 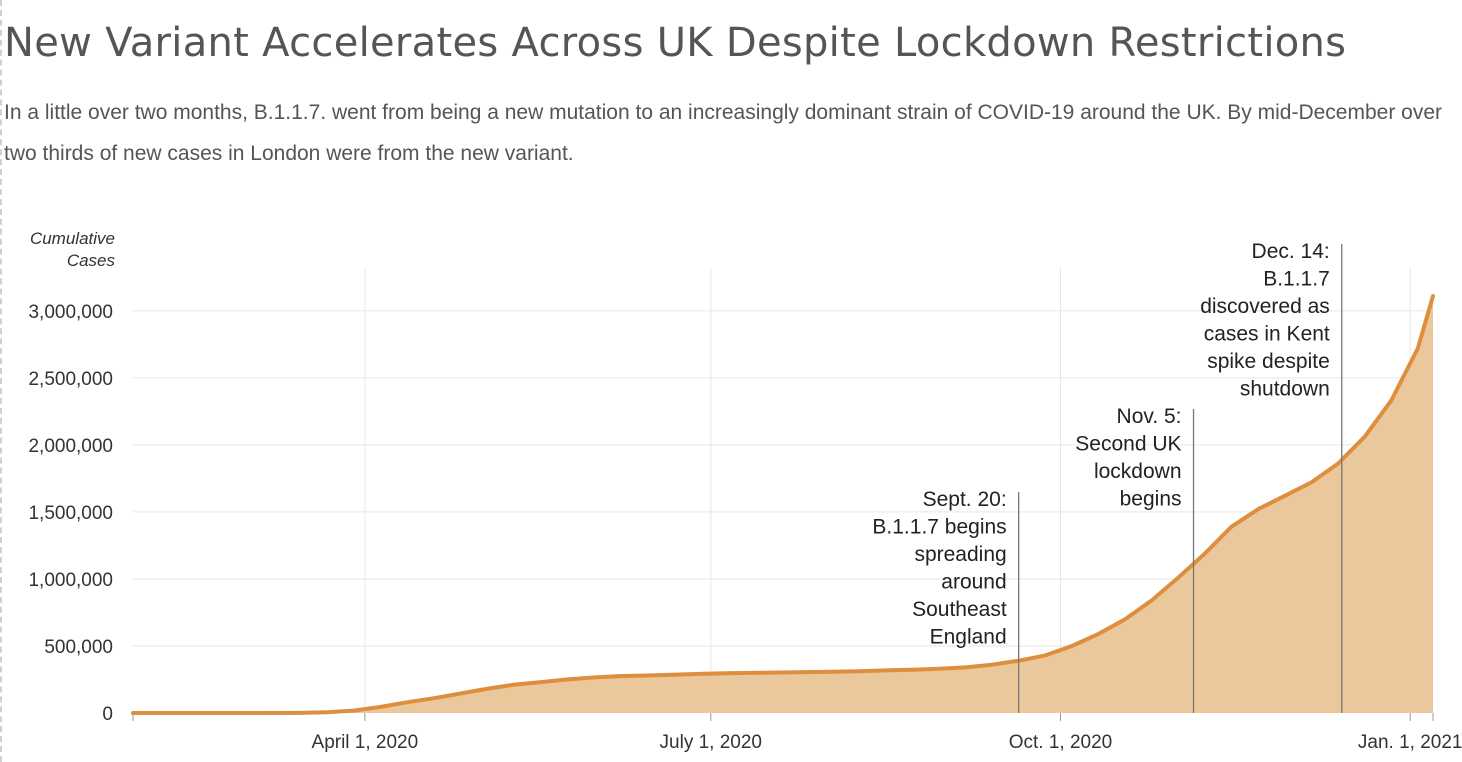 I want to click on y-tick-label: 1,500,000, so click(x=70, y=513).